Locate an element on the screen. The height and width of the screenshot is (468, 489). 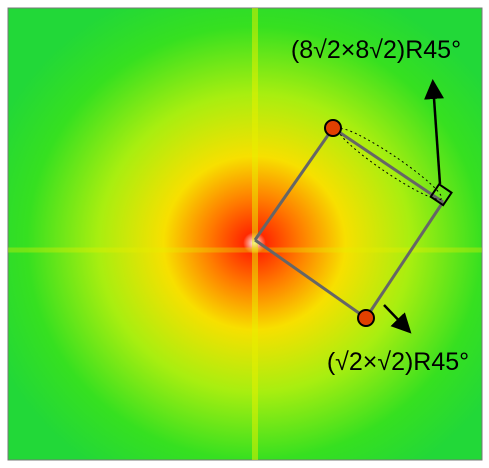
spot-box is located at coordinates (441, 194).